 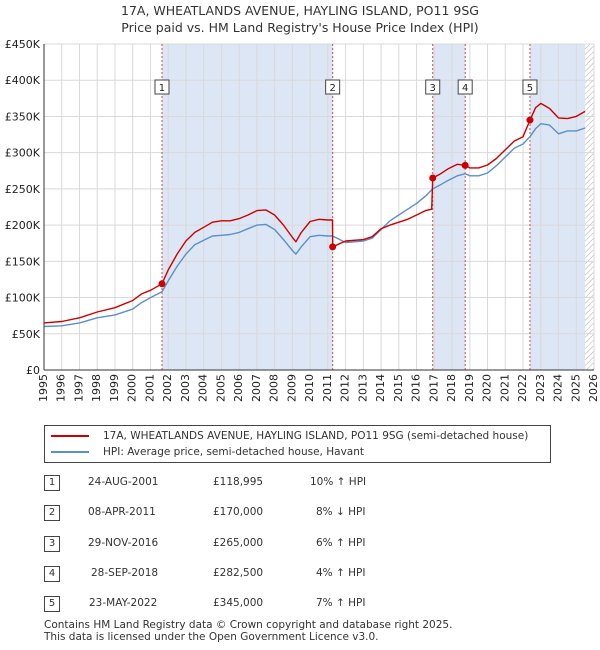 I want to click on x-tick-label: 2025, so click(x=575, y=388).